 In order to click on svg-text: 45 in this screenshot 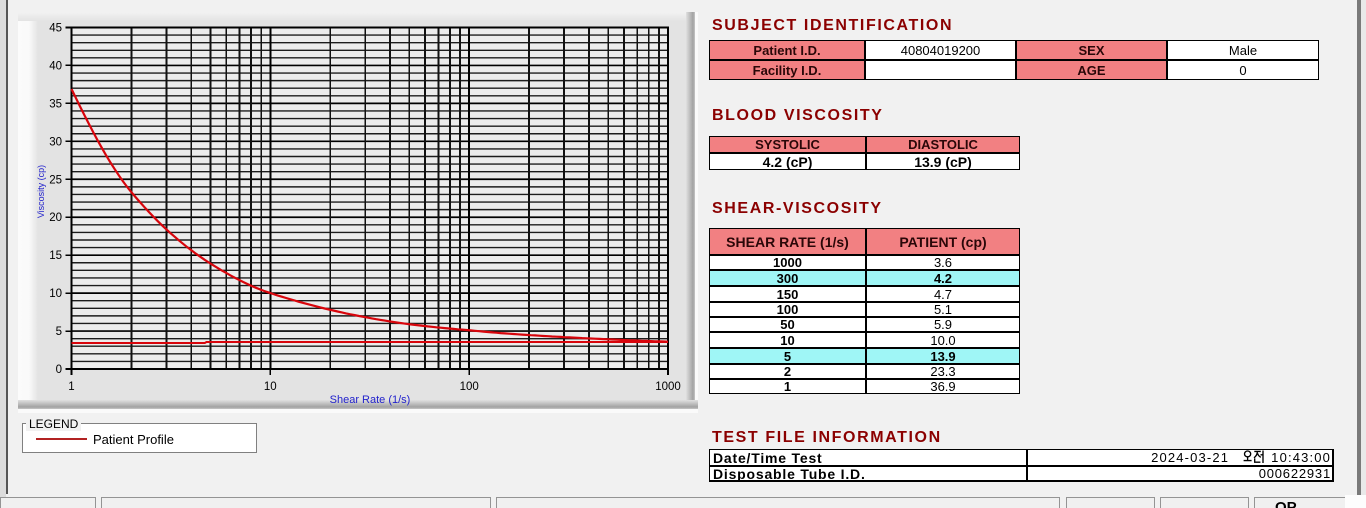, I will do `click(55, 29)`.